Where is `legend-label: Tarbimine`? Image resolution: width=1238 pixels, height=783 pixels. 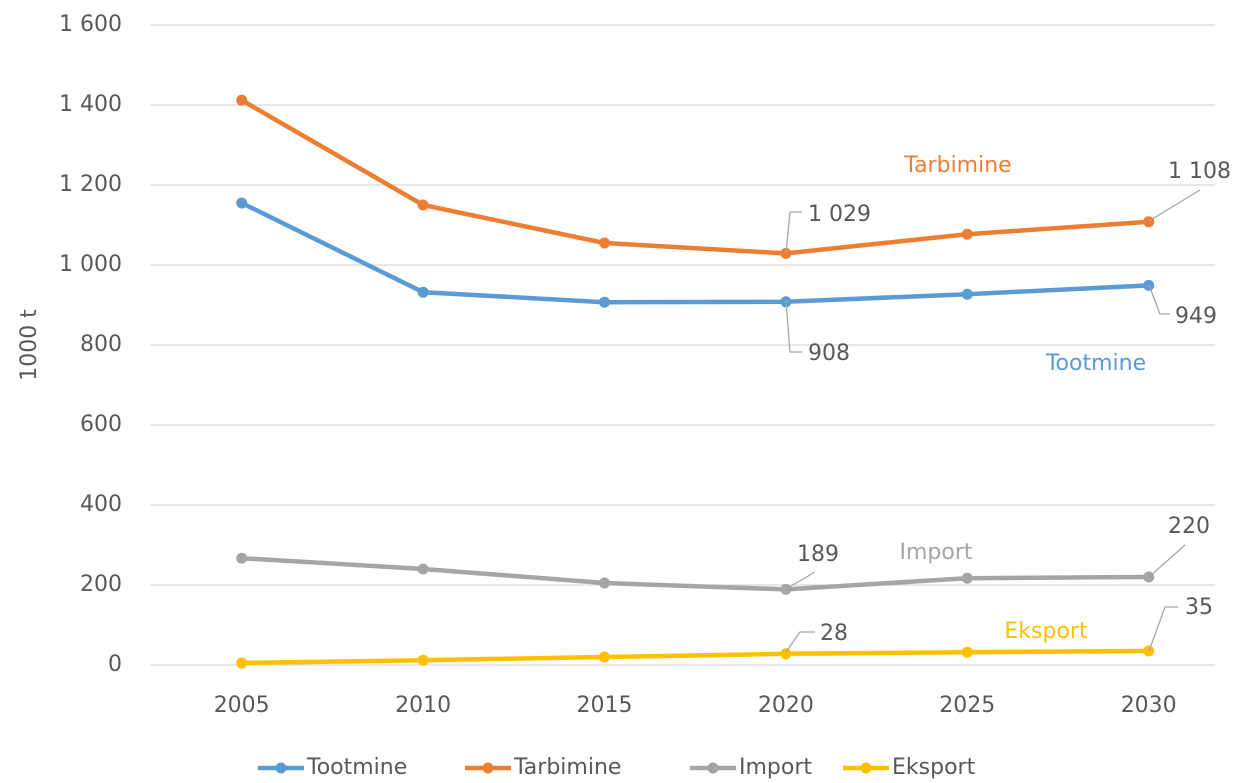
legend-label: Tarbimine is located at coordinates (567, 767).